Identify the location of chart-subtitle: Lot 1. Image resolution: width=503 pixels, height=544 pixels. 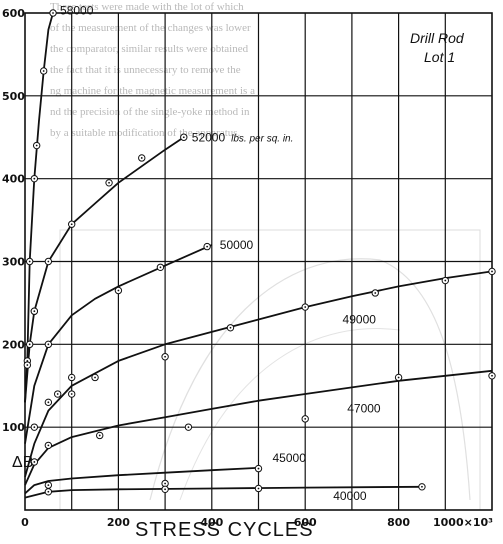
(439, 57).